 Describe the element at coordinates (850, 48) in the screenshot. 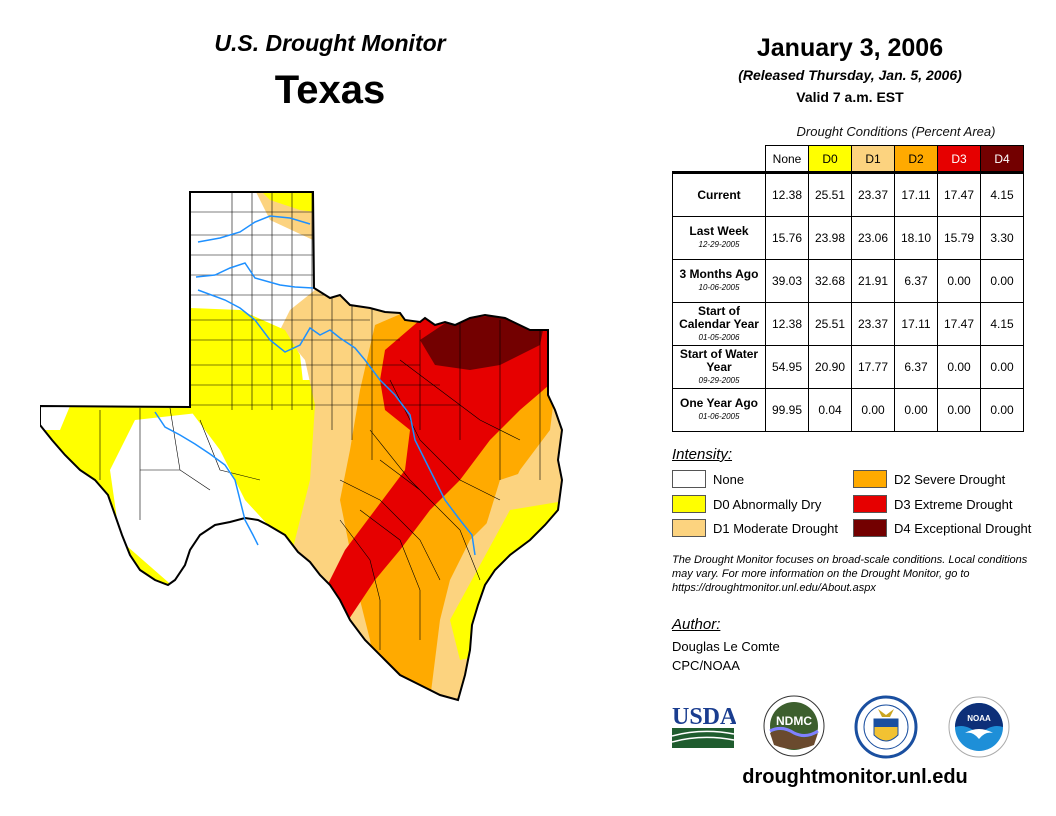

I see `map-date: January 3, 2006` at that location.